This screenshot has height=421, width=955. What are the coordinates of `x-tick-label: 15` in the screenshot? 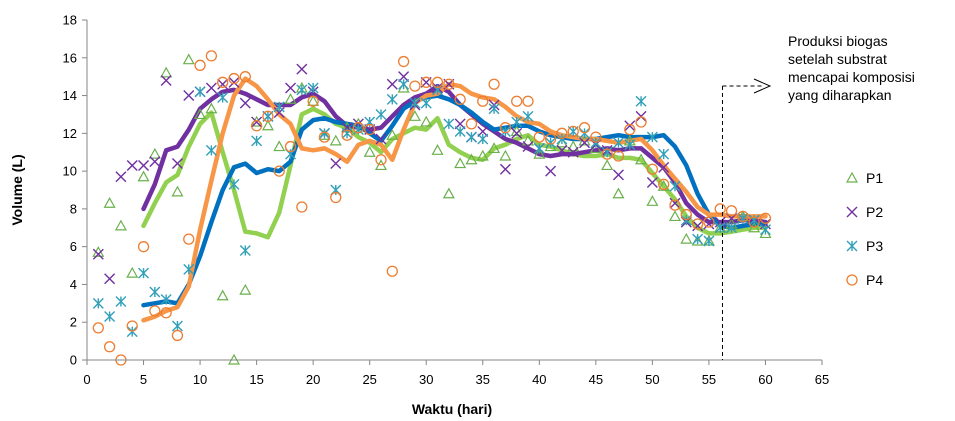 It's located at (256, 379).